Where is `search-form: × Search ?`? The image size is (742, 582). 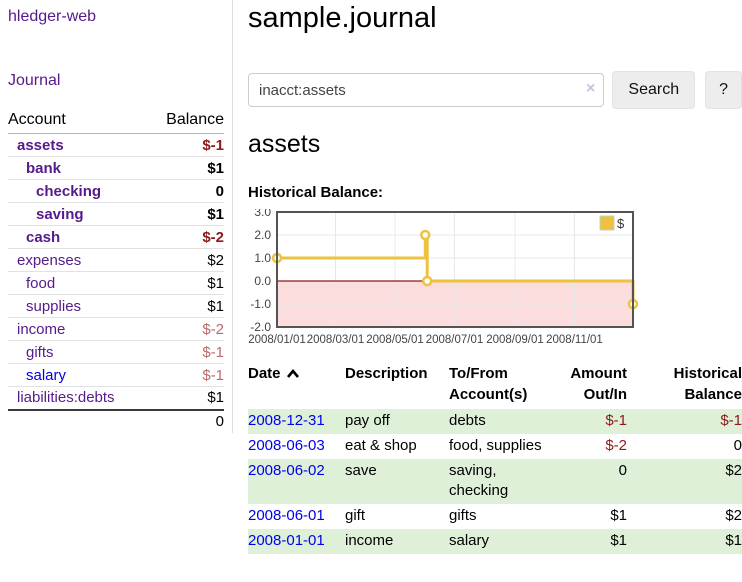 search-form: × Search ? is located at coordinates (495, 90).